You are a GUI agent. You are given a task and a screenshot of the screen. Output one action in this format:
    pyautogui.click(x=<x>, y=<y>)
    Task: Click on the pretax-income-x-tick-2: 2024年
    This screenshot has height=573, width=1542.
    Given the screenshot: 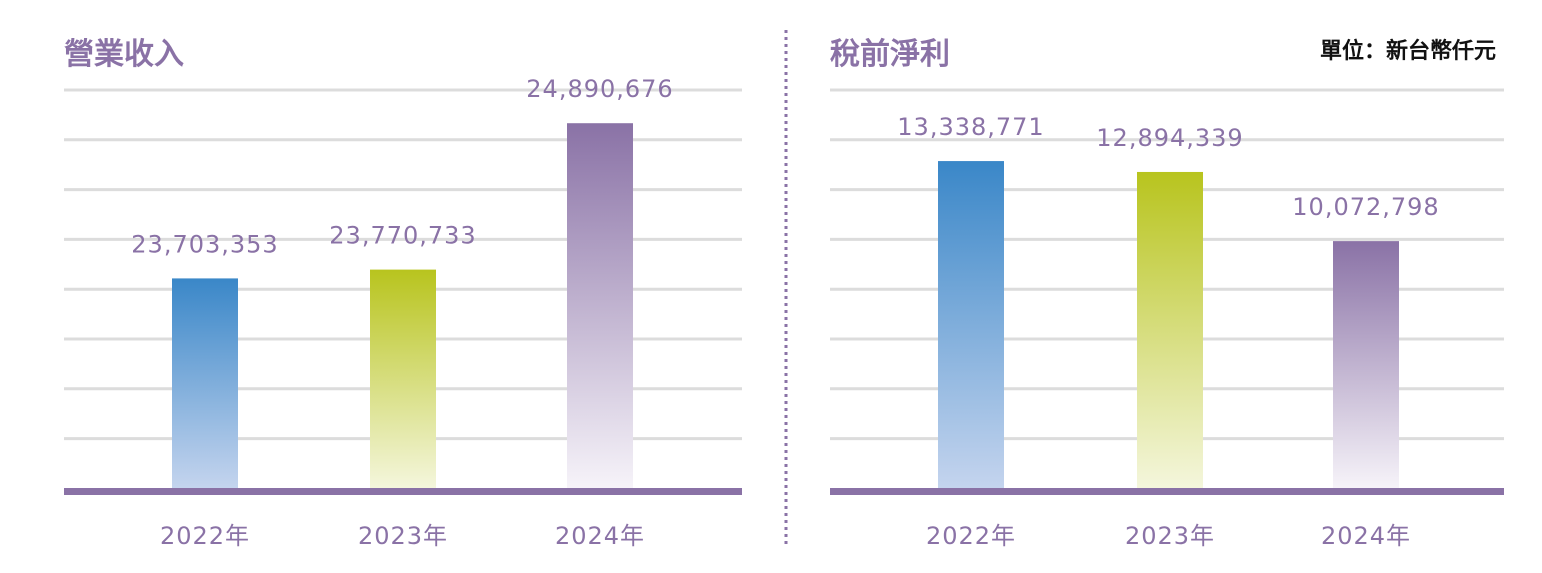 What is the action you would take?
    pyautogui.click(x=1366, y=536)
    